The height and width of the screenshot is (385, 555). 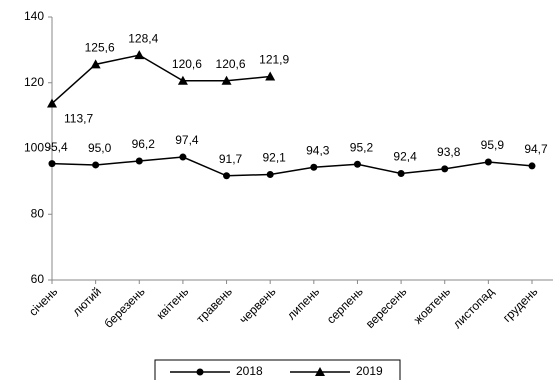 What do you see at coordinates (213, 304) in the screenshot?
I see `x-tick-label: травень` at bounding box center [213, 304].